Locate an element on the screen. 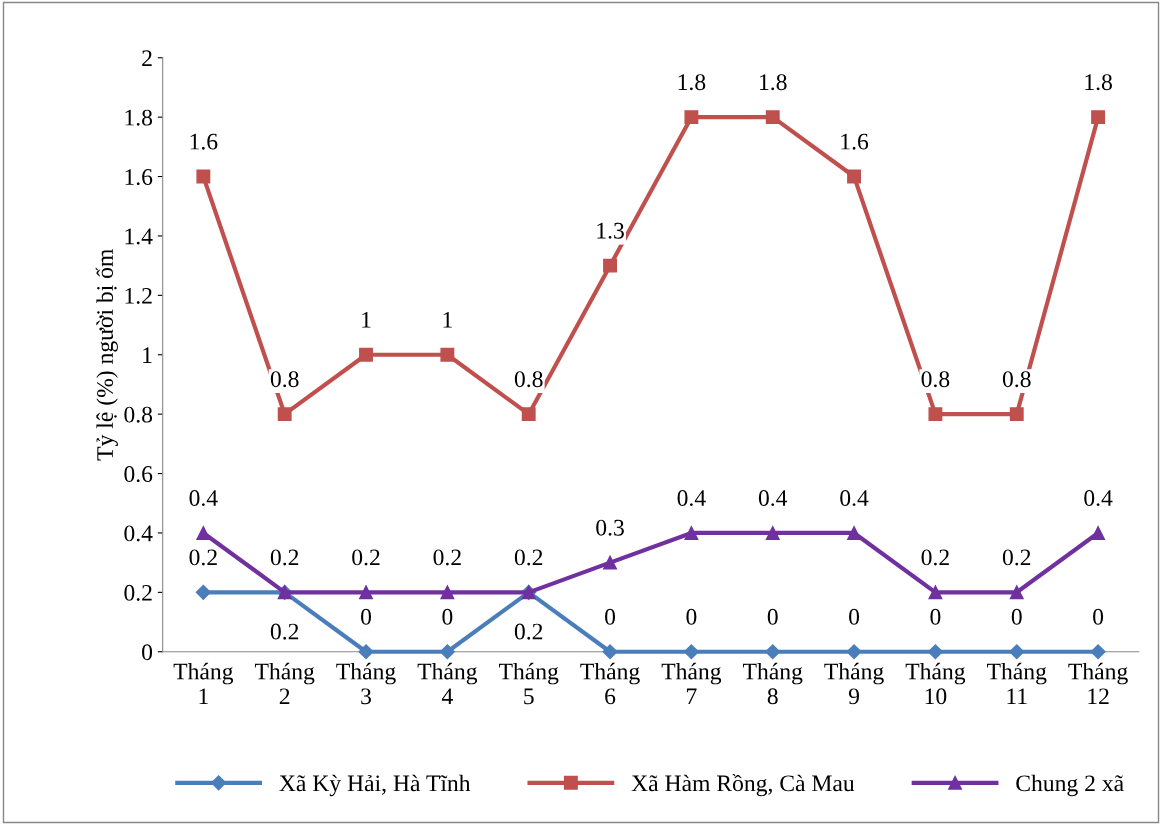 This screenshot has width=1162, height=825. data-label: 0.3 is located at coordinates (610, 527).